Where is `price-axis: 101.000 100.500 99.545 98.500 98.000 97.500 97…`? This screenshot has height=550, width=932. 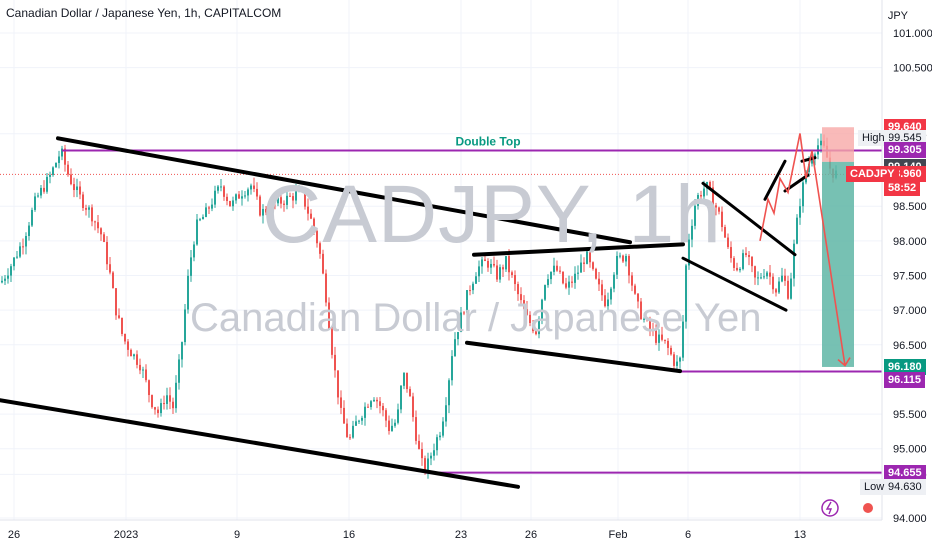
price-axis: 101.000 100.500 99.545 98.500 98.000 97.500 97… is located at coordinates (906, 262).